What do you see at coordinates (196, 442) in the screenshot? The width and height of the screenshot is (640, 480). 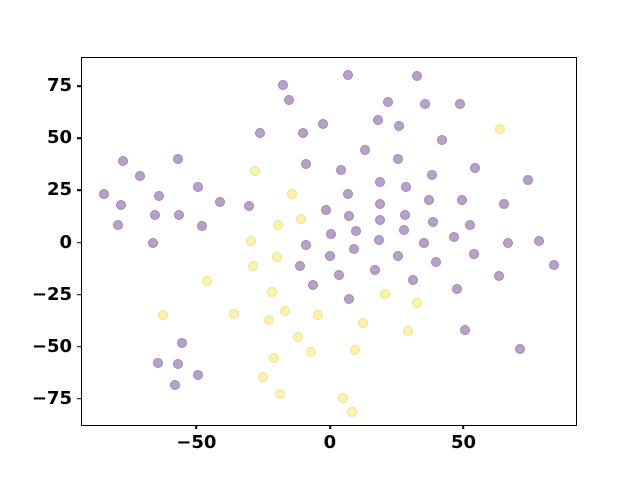 I see `x-axis-tick-label: −50` at bounding box center [196, 442].